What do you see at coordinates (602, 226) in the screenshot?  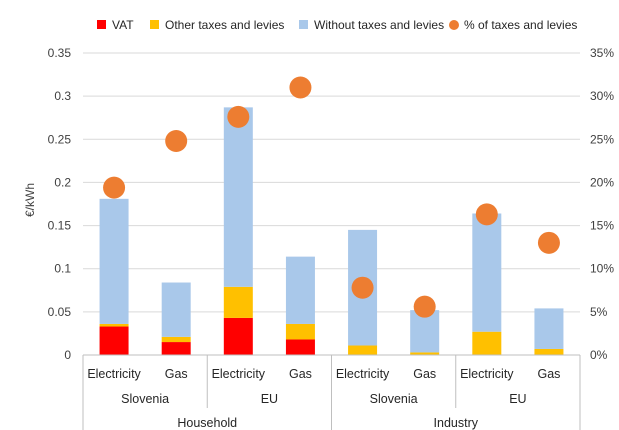 I see `y2-tick-label: 15%` at bounding box center [602, 226].